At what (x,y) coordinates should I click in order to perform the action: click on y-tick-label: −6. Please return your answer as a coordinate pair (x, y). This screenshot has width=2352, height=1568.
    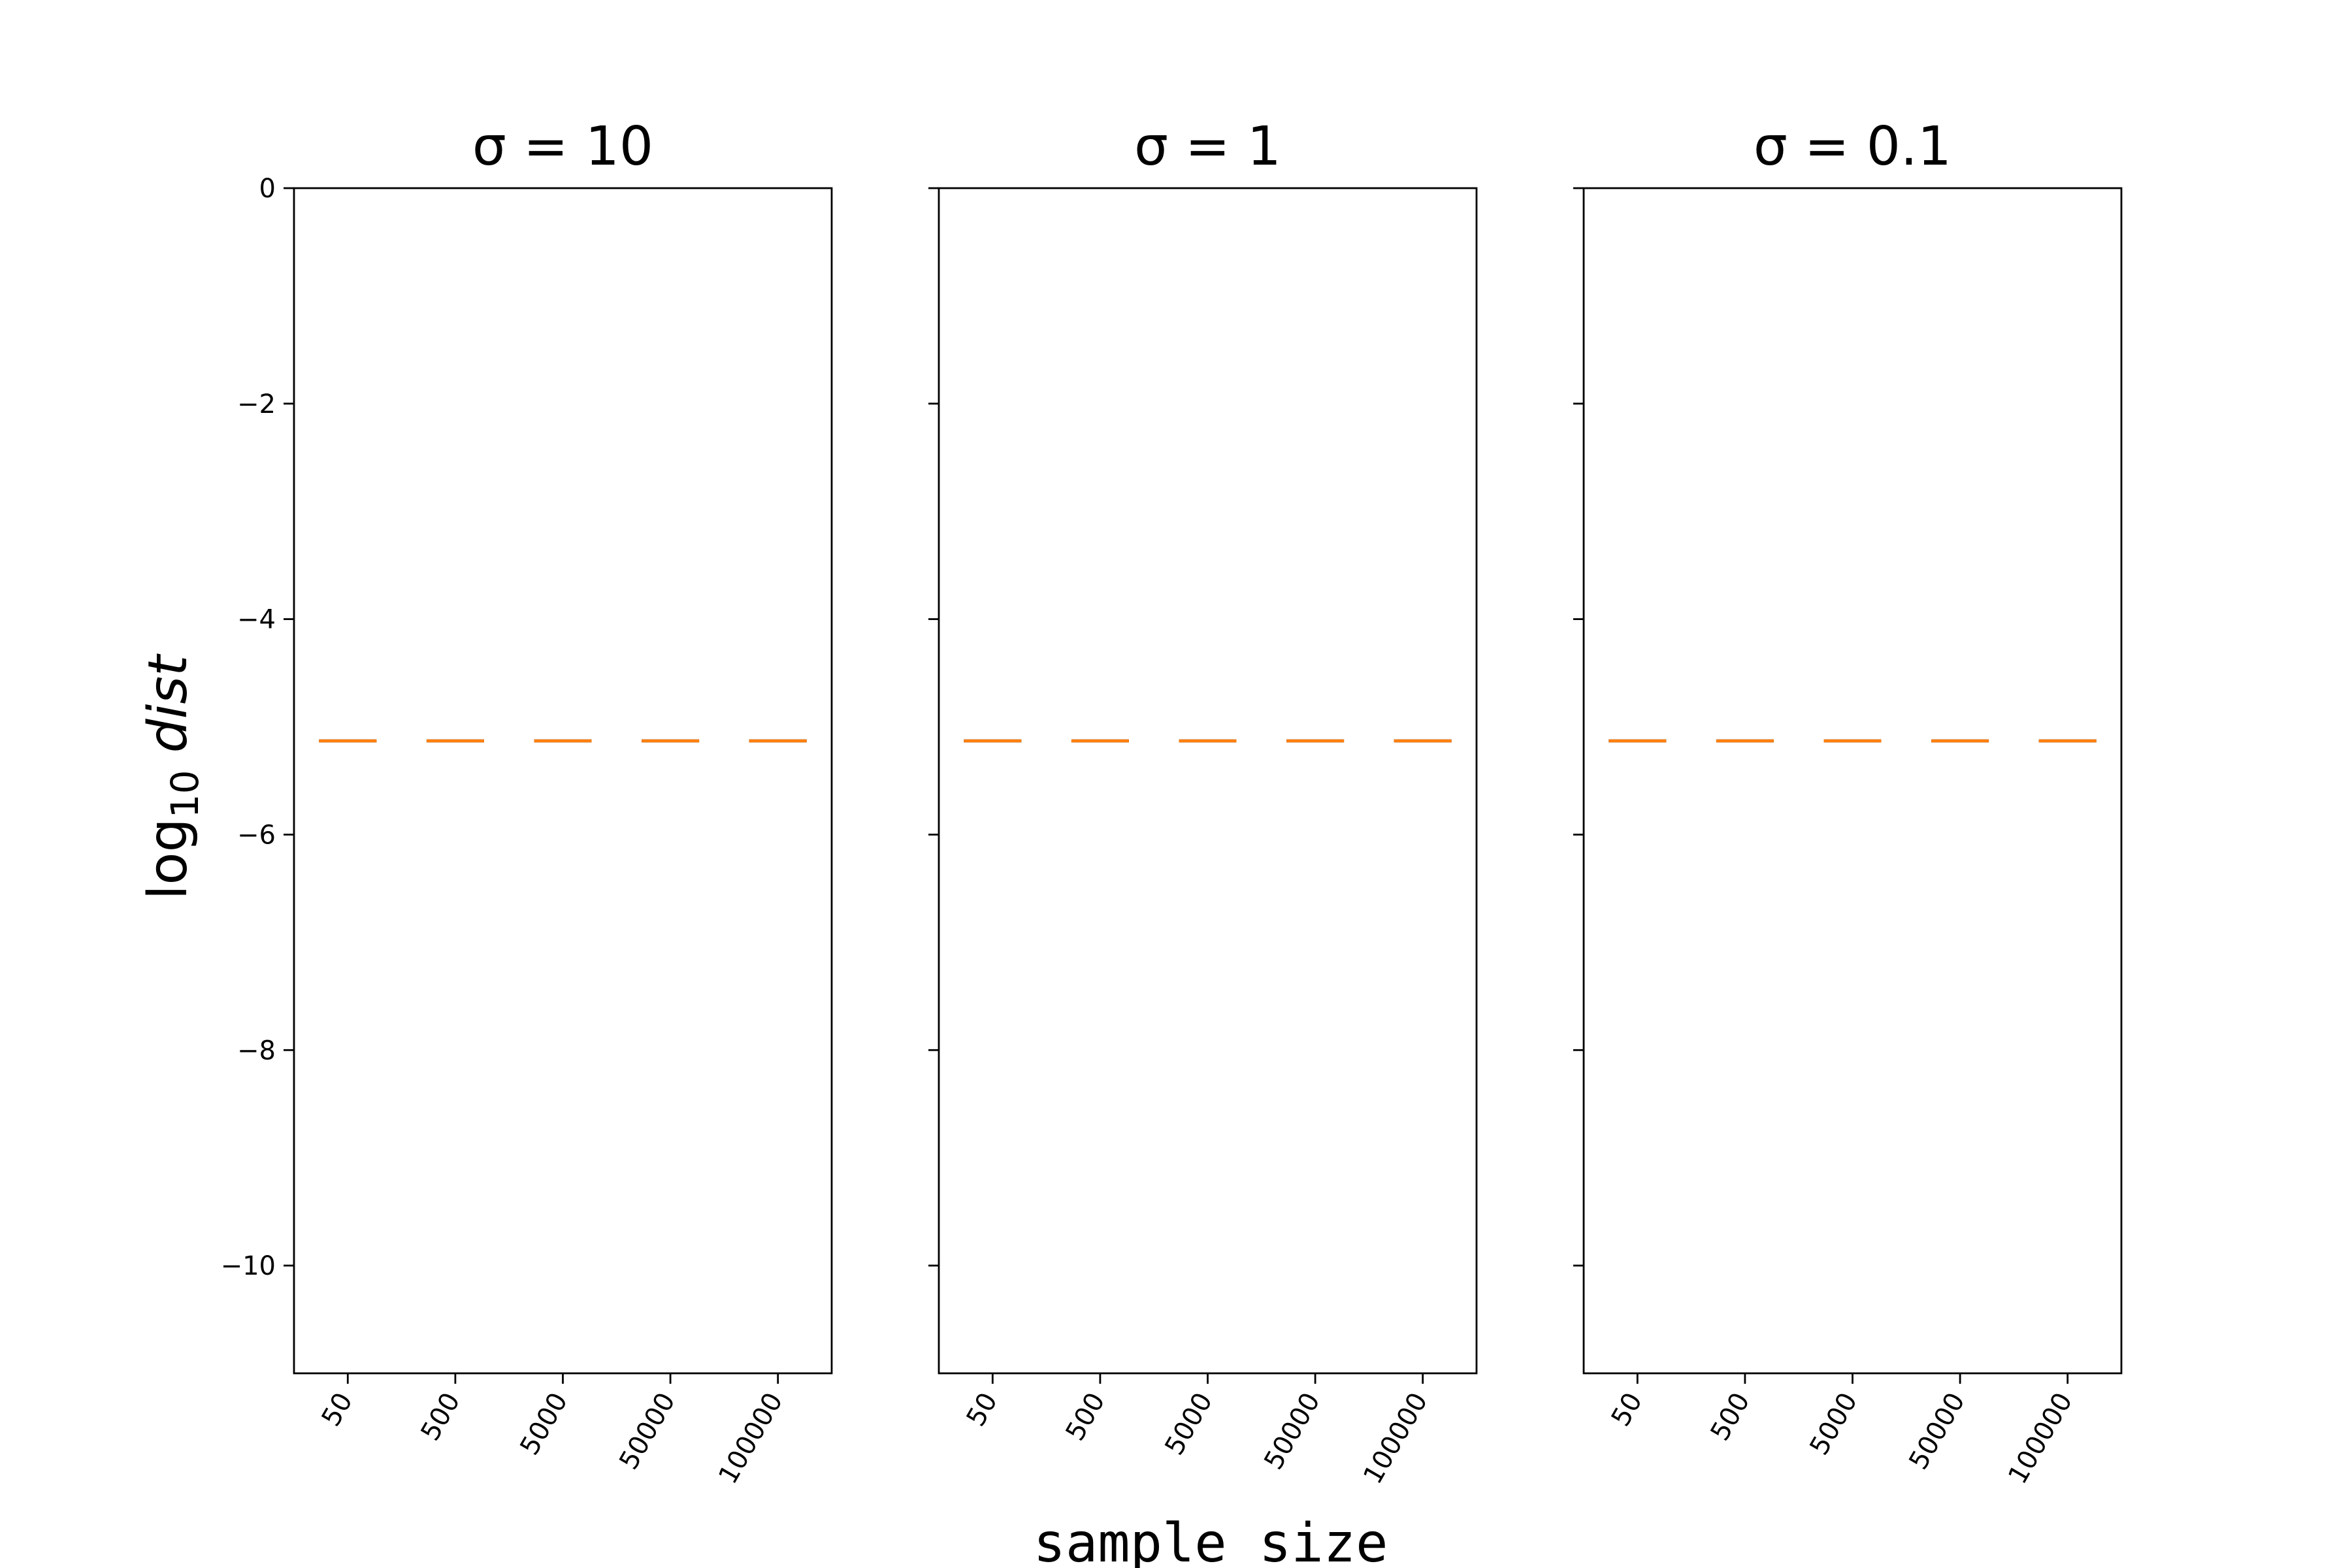
    Looking at the image, I should click on (256, 835).